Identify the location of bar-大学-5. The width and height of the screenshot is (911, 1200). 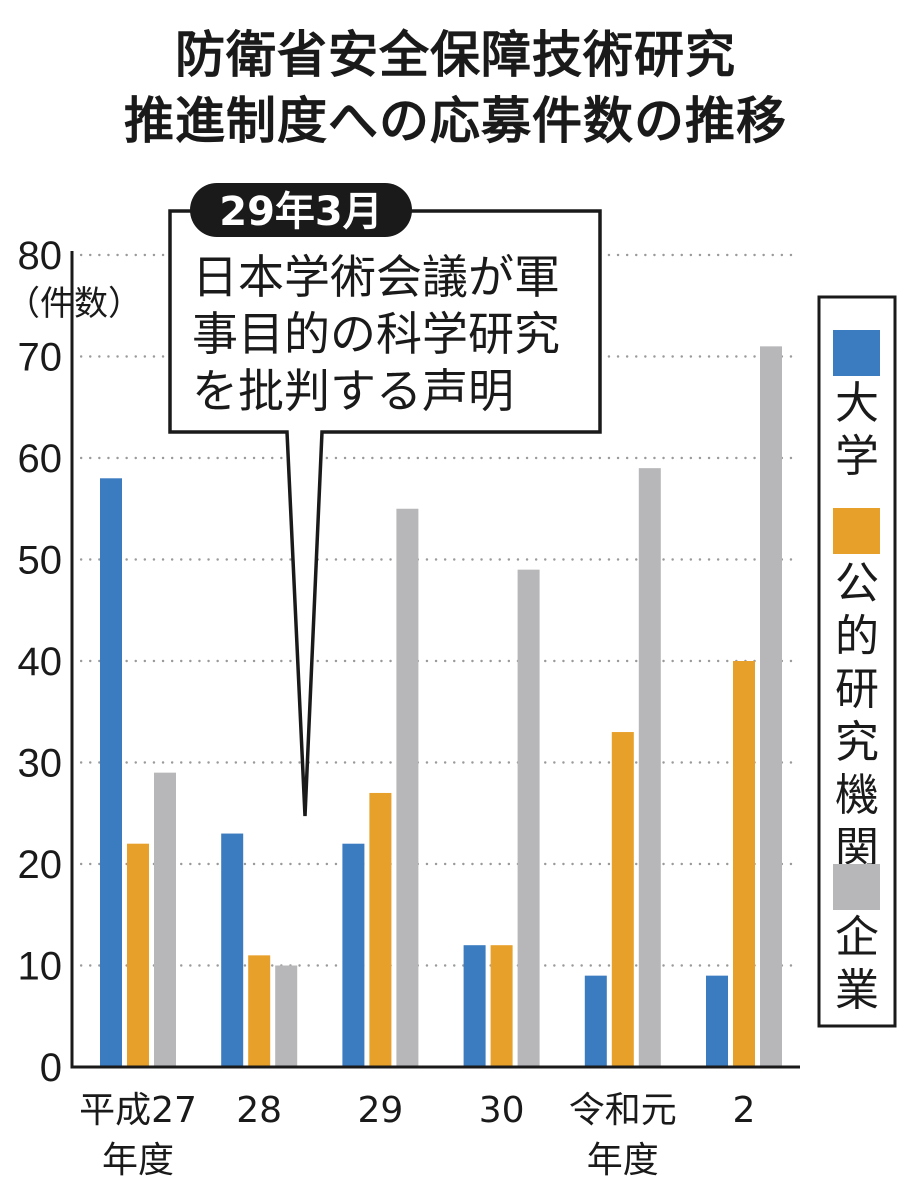
(717, 1021).